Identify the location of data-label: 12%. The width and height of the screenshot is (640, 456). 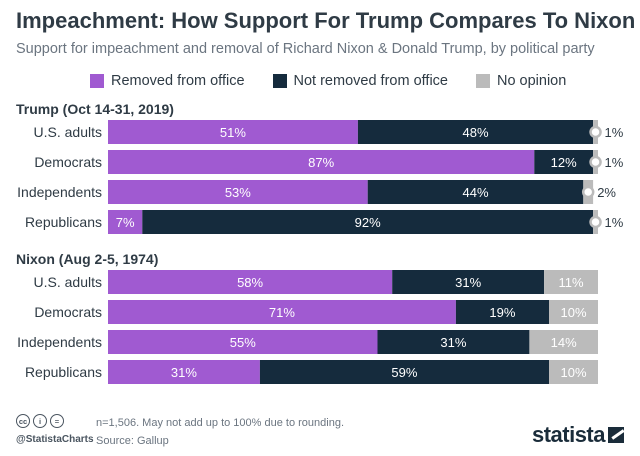
(564, 162).